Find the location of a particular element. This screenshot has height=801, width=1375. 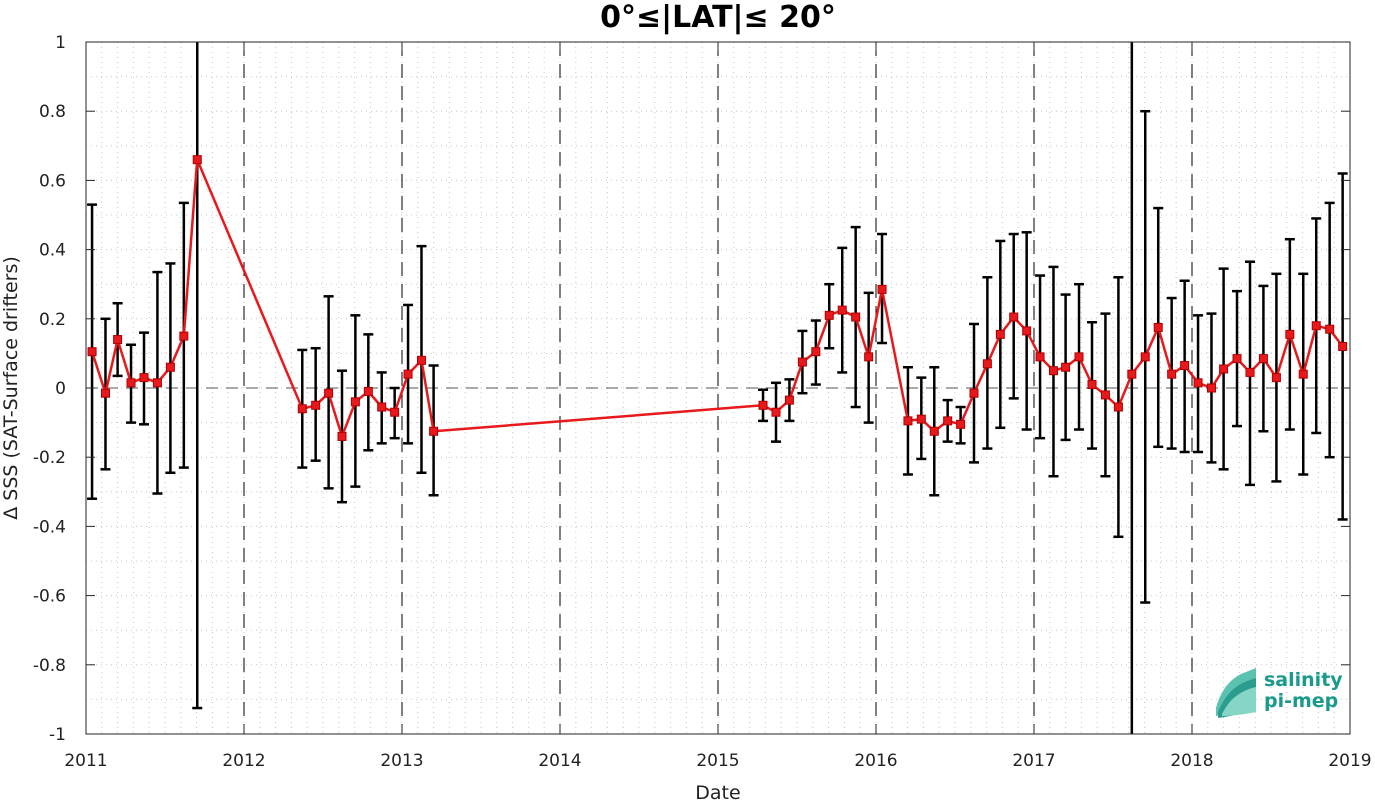

logo-text-pi-mep: pi-mep is located at coordinates (1301, 701).